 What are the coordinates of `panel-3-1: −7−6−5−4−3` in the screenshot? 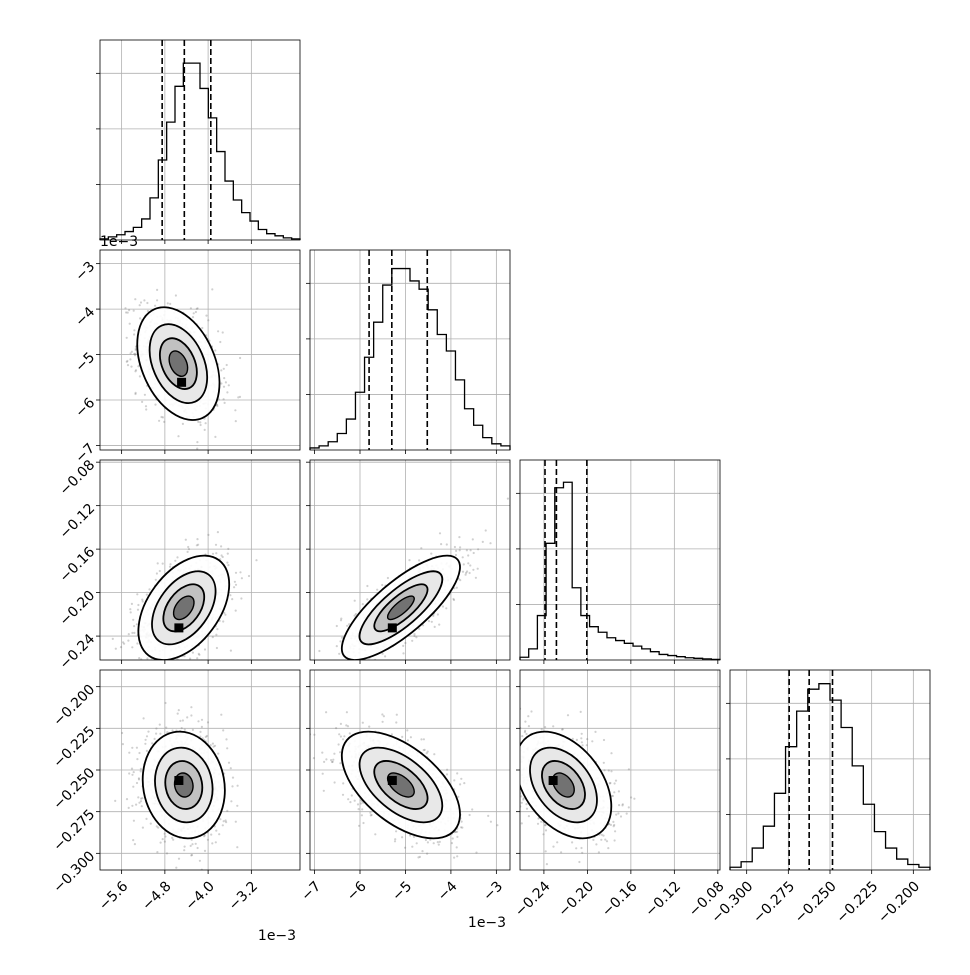 It's located at (401, 787).